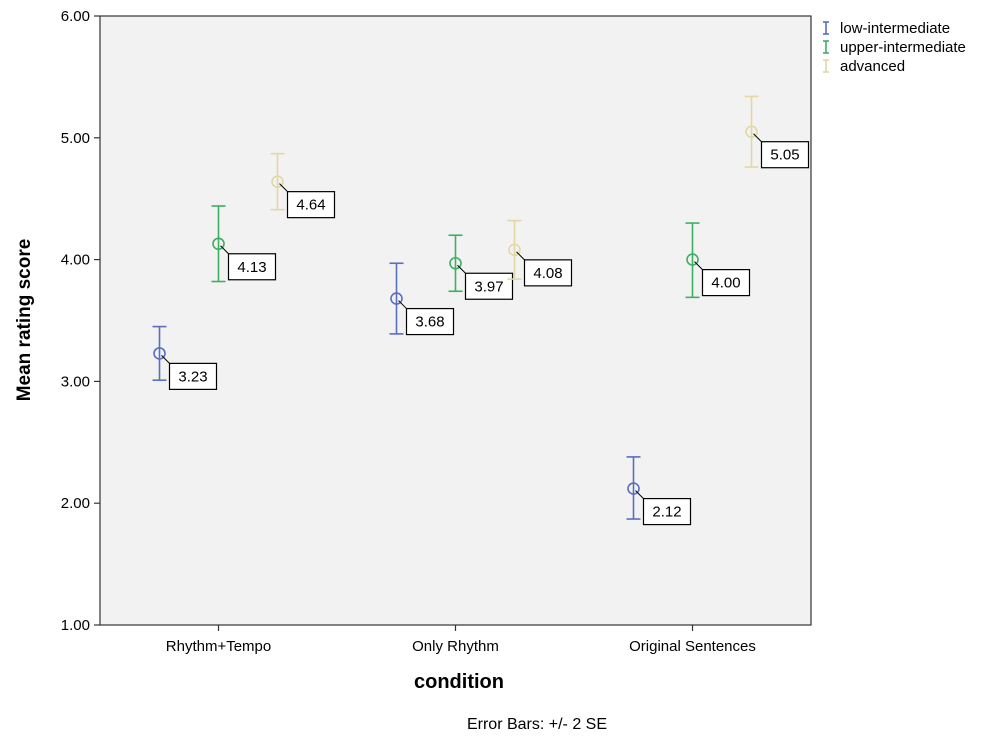 The image size is (1001, 736). I want to click on data-label: 5.05, so click(784, 155).